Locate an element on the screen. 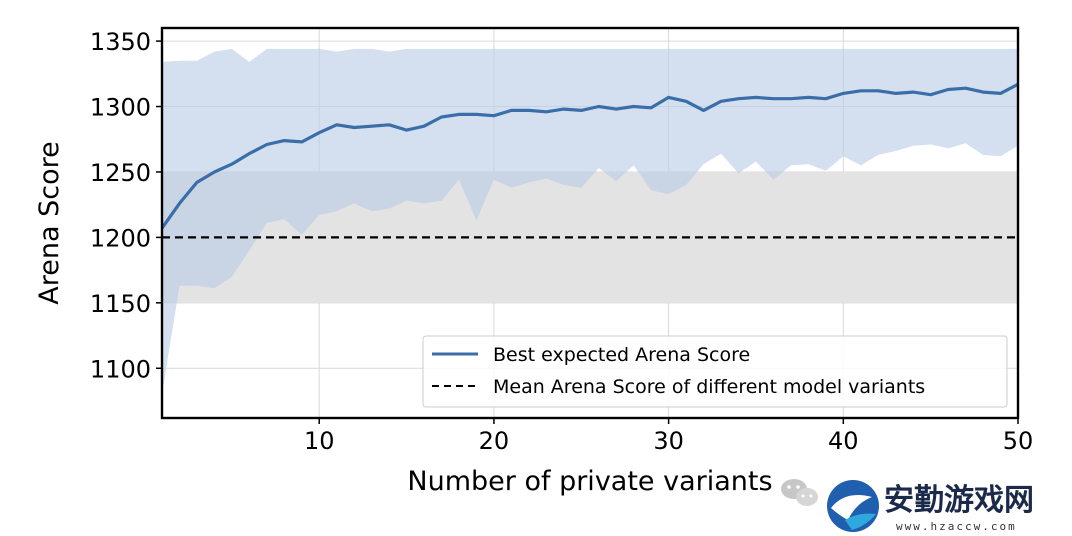 Image resolution: width=1072 pixels, height=536 pixels. legend-label-best: Best expected Arena Score is located at coordinates (621, 355).